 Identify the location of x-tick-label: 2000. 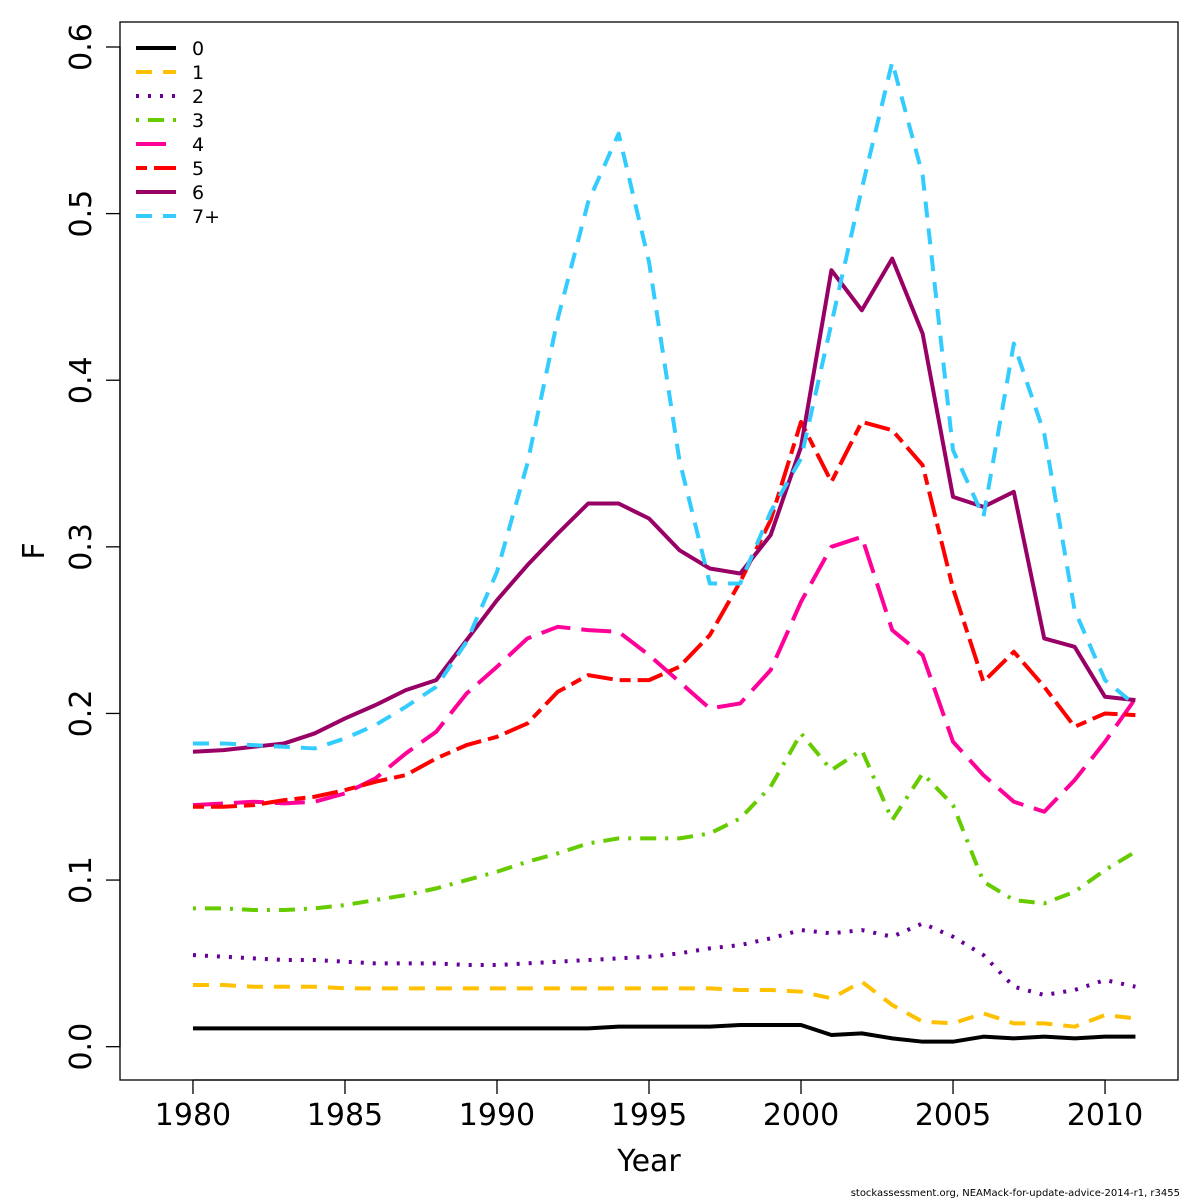
(801, 1115).